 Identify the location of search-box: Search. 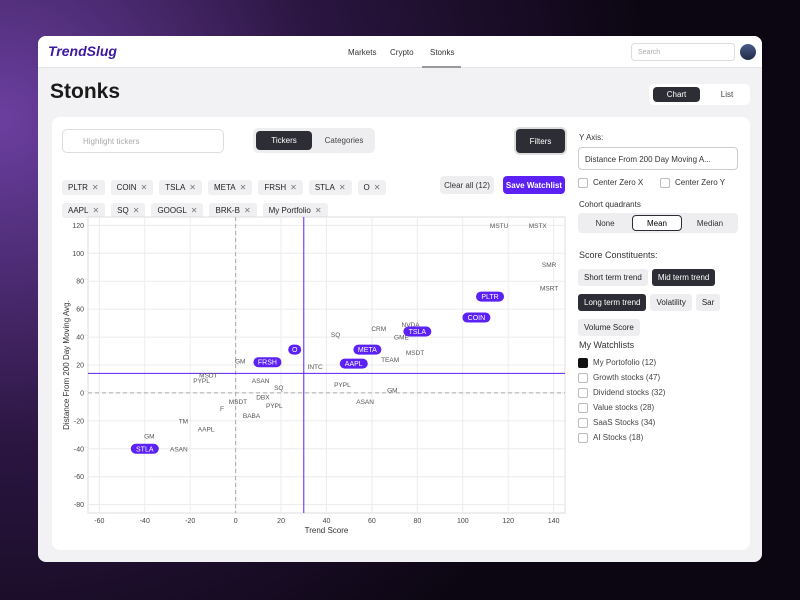
(683, 52).